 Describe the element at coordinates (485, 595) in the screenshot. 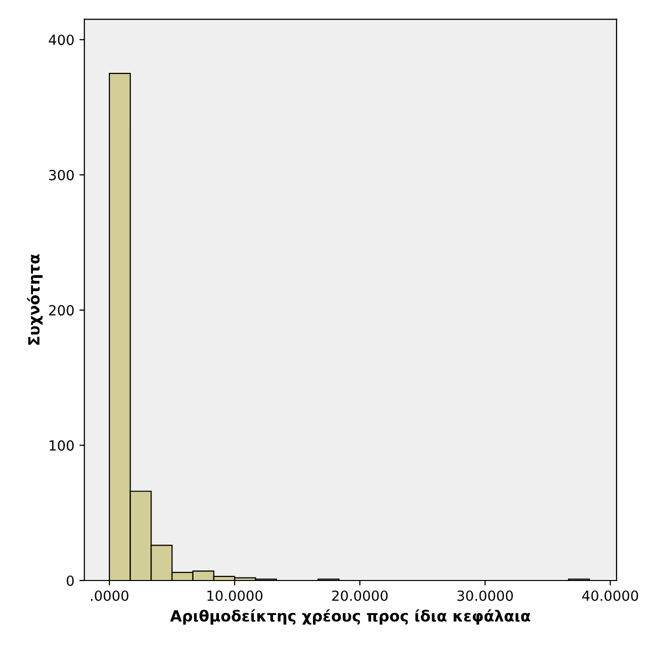

I see `x-tick-label: 30.0000` at that location.